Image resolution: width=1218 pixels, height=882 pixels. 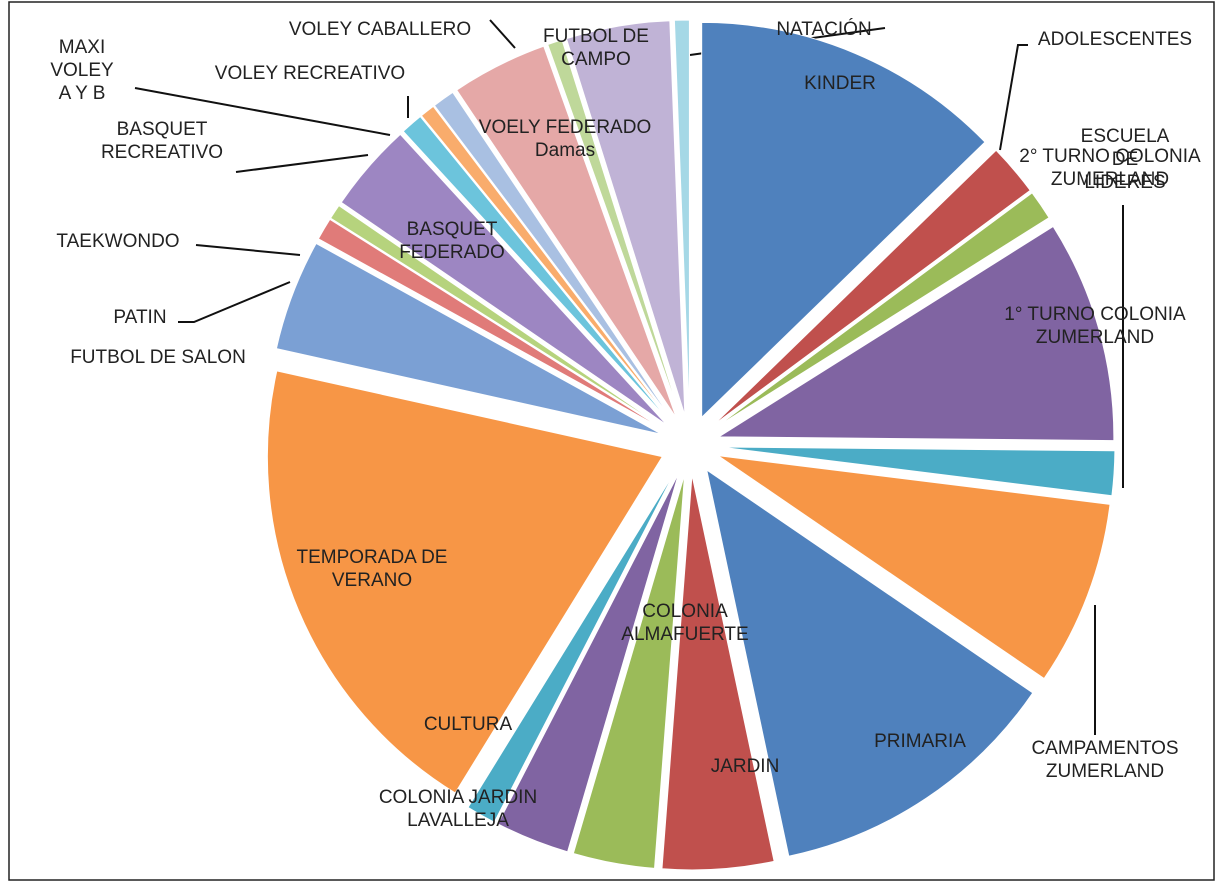 What do you see at coordinates (310, 73) in the screenshot?
I see `slice-label: VOLEY RECREATIVO` at bounding box center [310, 73].